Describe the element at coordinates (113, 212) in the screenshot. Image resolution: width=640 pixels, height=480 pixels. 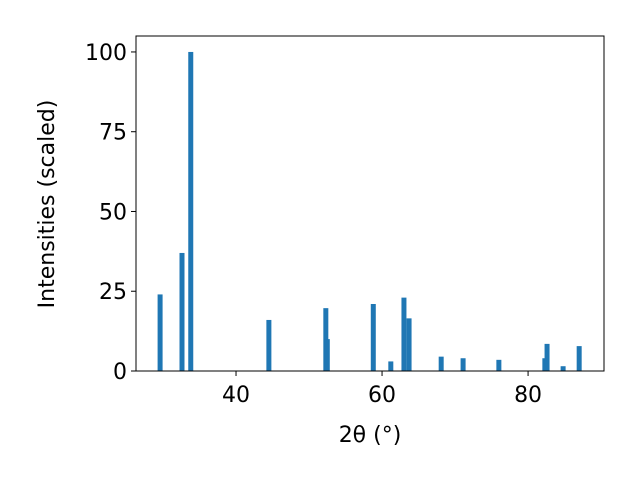
I see `y-tick-label: 50` at that location.